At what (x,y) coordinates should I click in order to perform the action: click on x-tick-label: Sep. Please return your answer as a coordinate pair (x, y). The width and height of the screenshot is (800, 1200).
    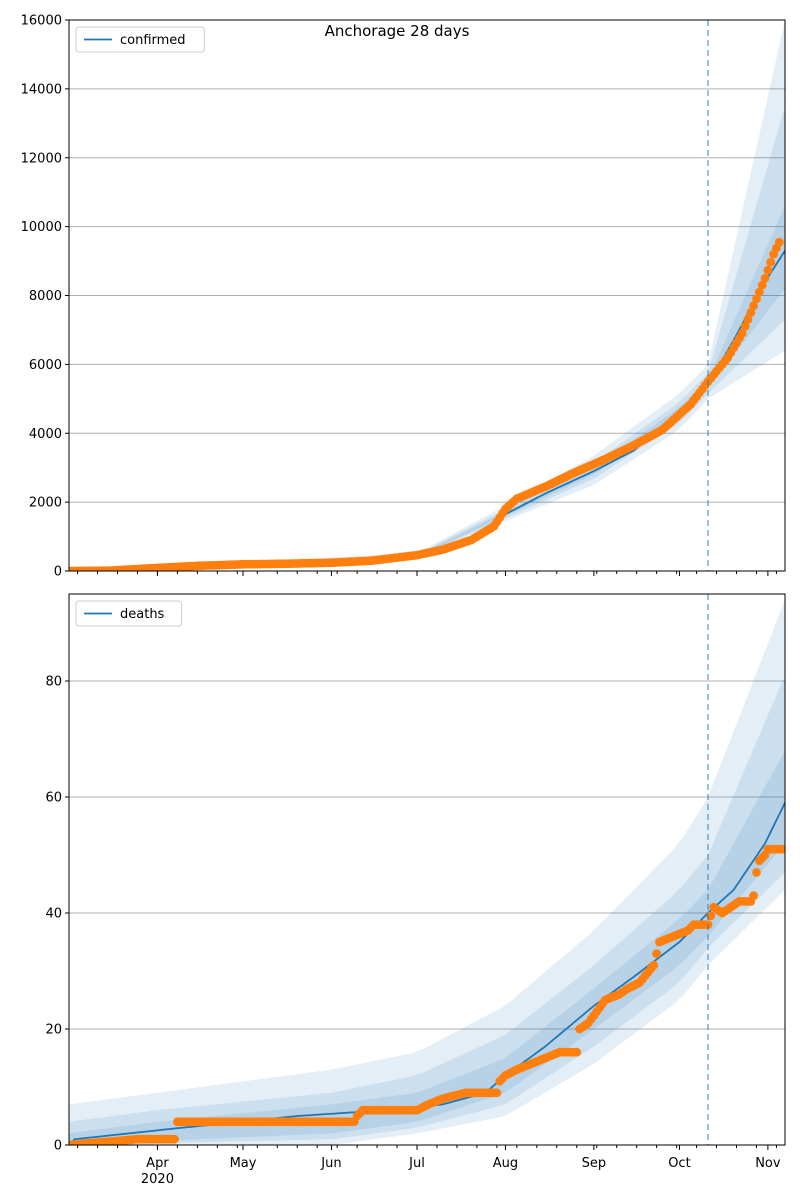
    Looking at the image, I should click on (594, 1163).